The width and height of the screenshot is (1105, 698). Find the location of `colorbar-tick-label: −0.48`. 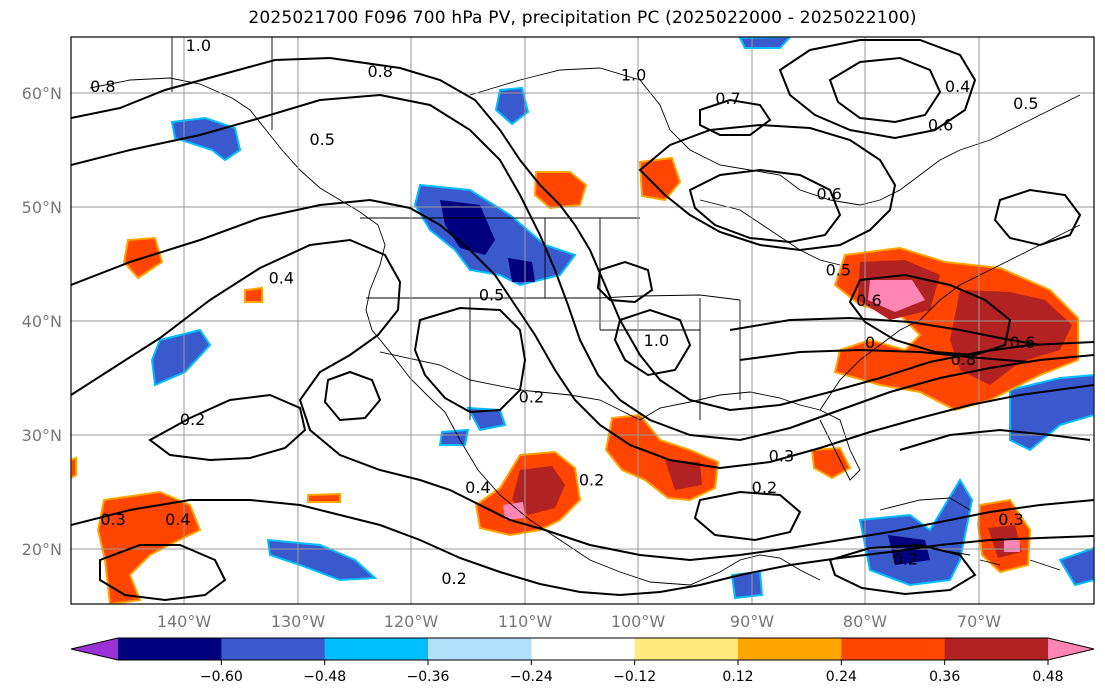

colorbar-tick-label: −0.48 is located at coordinates (324, 677).